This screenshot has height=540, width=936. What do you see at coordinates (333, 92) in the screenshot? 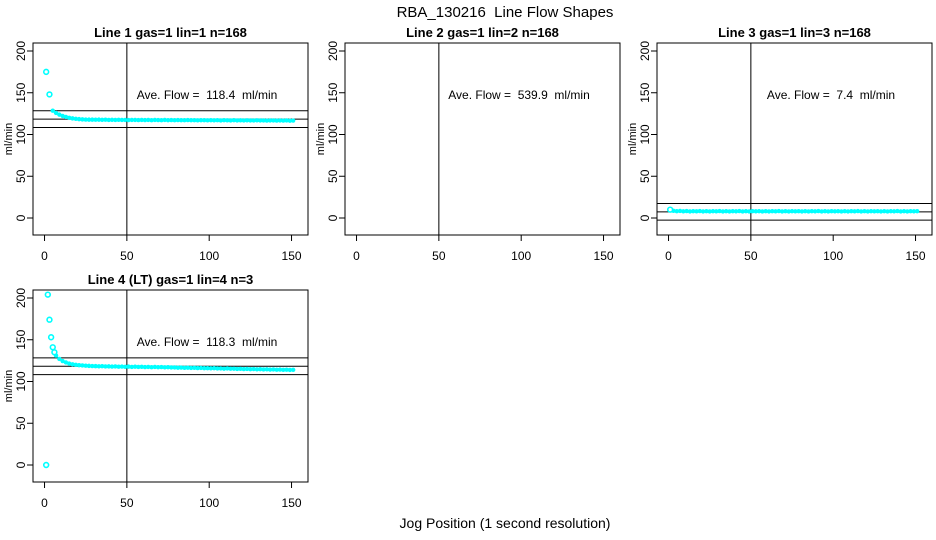
I see `y-tick-label: 150` at bounding box center [333, 92].